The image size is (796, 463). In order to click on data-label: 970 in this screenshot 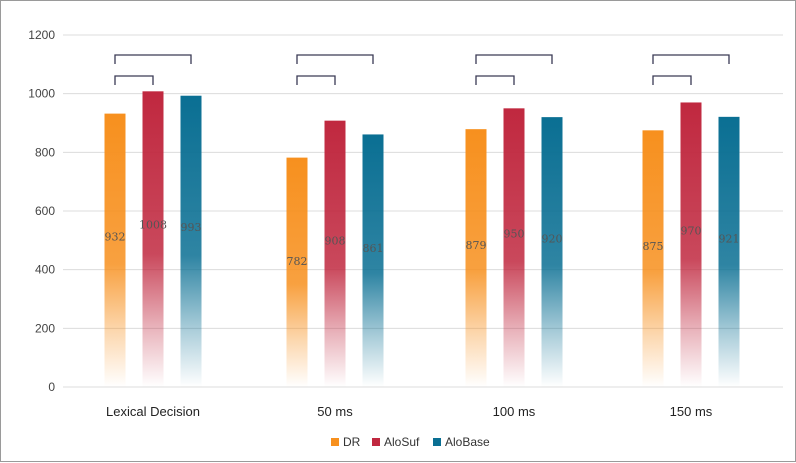, I will do `click(691, 231)`.